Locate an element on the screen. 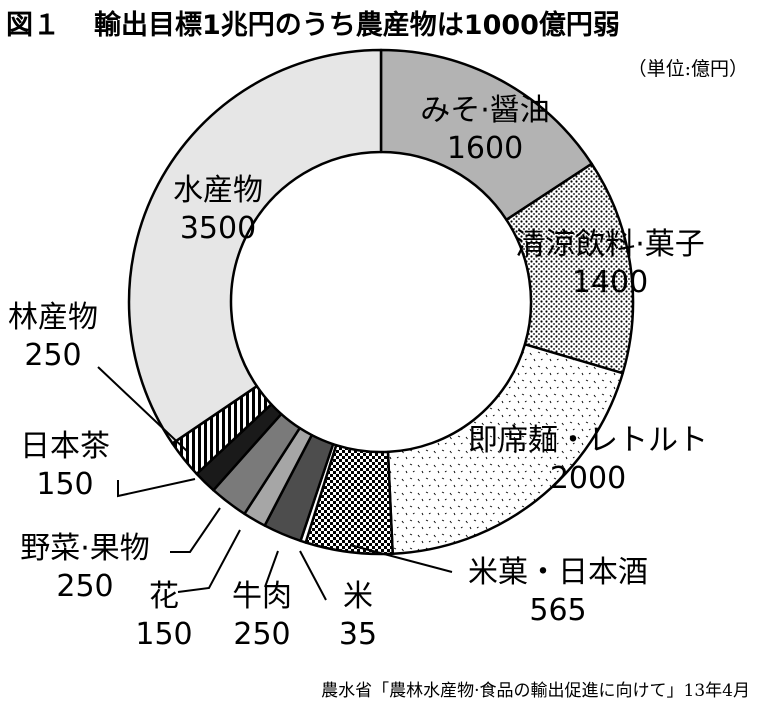  slice-label-4: 米 is located at coordinates (358, 596).